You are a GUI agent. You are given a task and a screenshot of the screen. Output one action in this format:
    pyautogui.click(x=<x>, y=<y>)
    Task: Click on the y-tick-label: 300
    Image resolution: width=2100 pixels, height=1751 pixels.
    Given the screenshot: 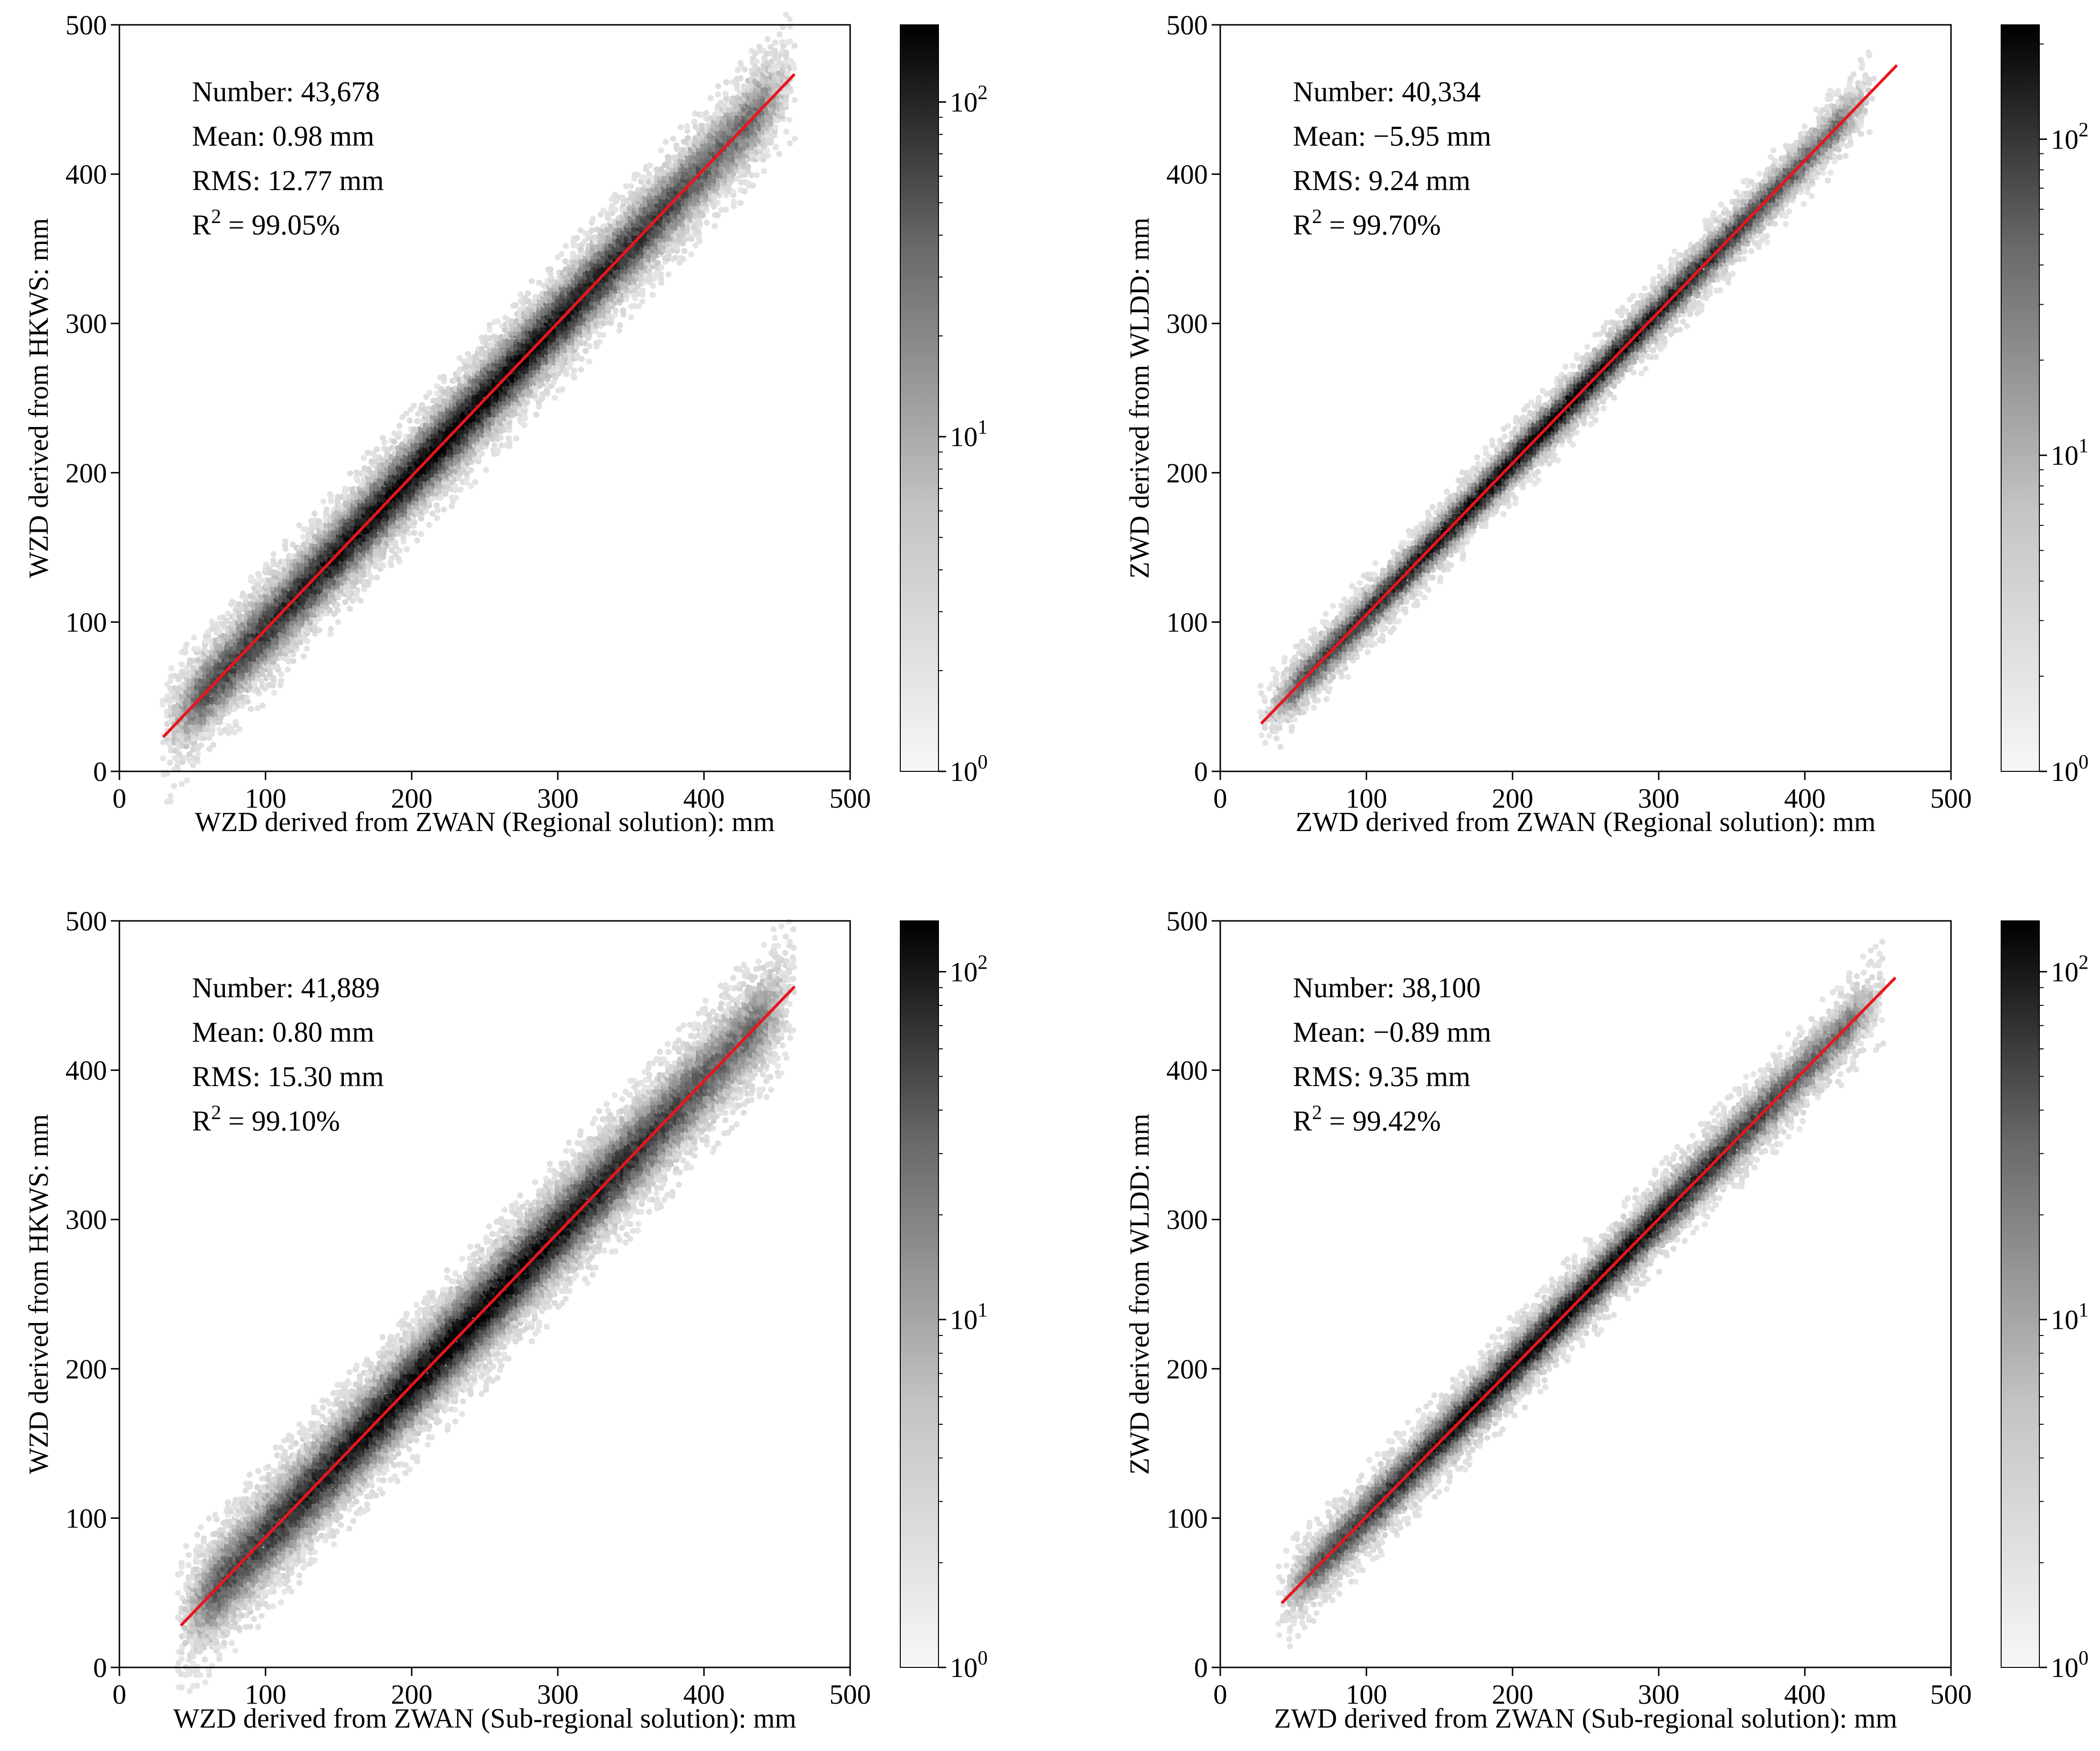 What is the action you would take?
    pyautogui.click(x=1187, y=323)
    